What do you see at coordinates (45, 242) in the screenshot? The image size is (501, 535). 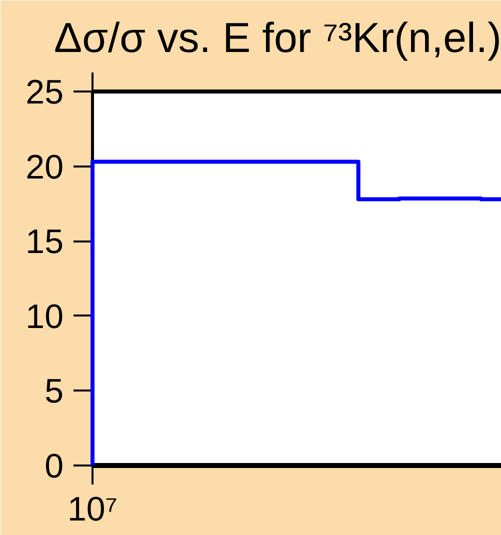 I see `y-tick-label: 15` at bounding box center [45, 242].